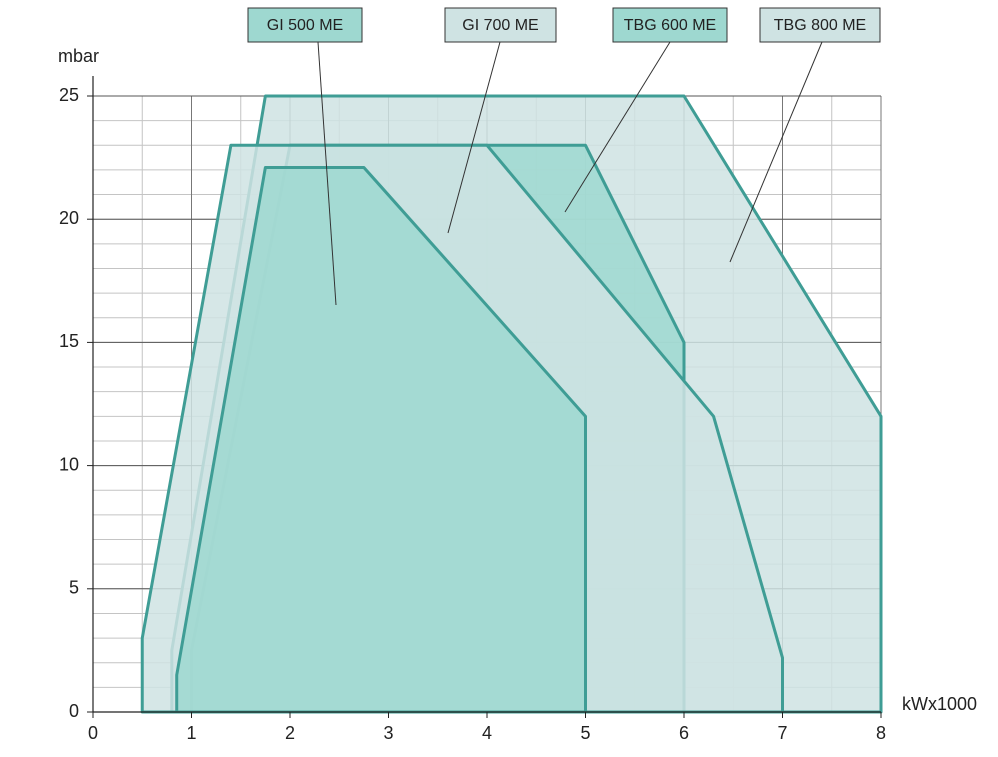 Image resolution: width=998 pixels, height=757 pixels. I want to click on y-tick-label: 20, so click(69, 218).